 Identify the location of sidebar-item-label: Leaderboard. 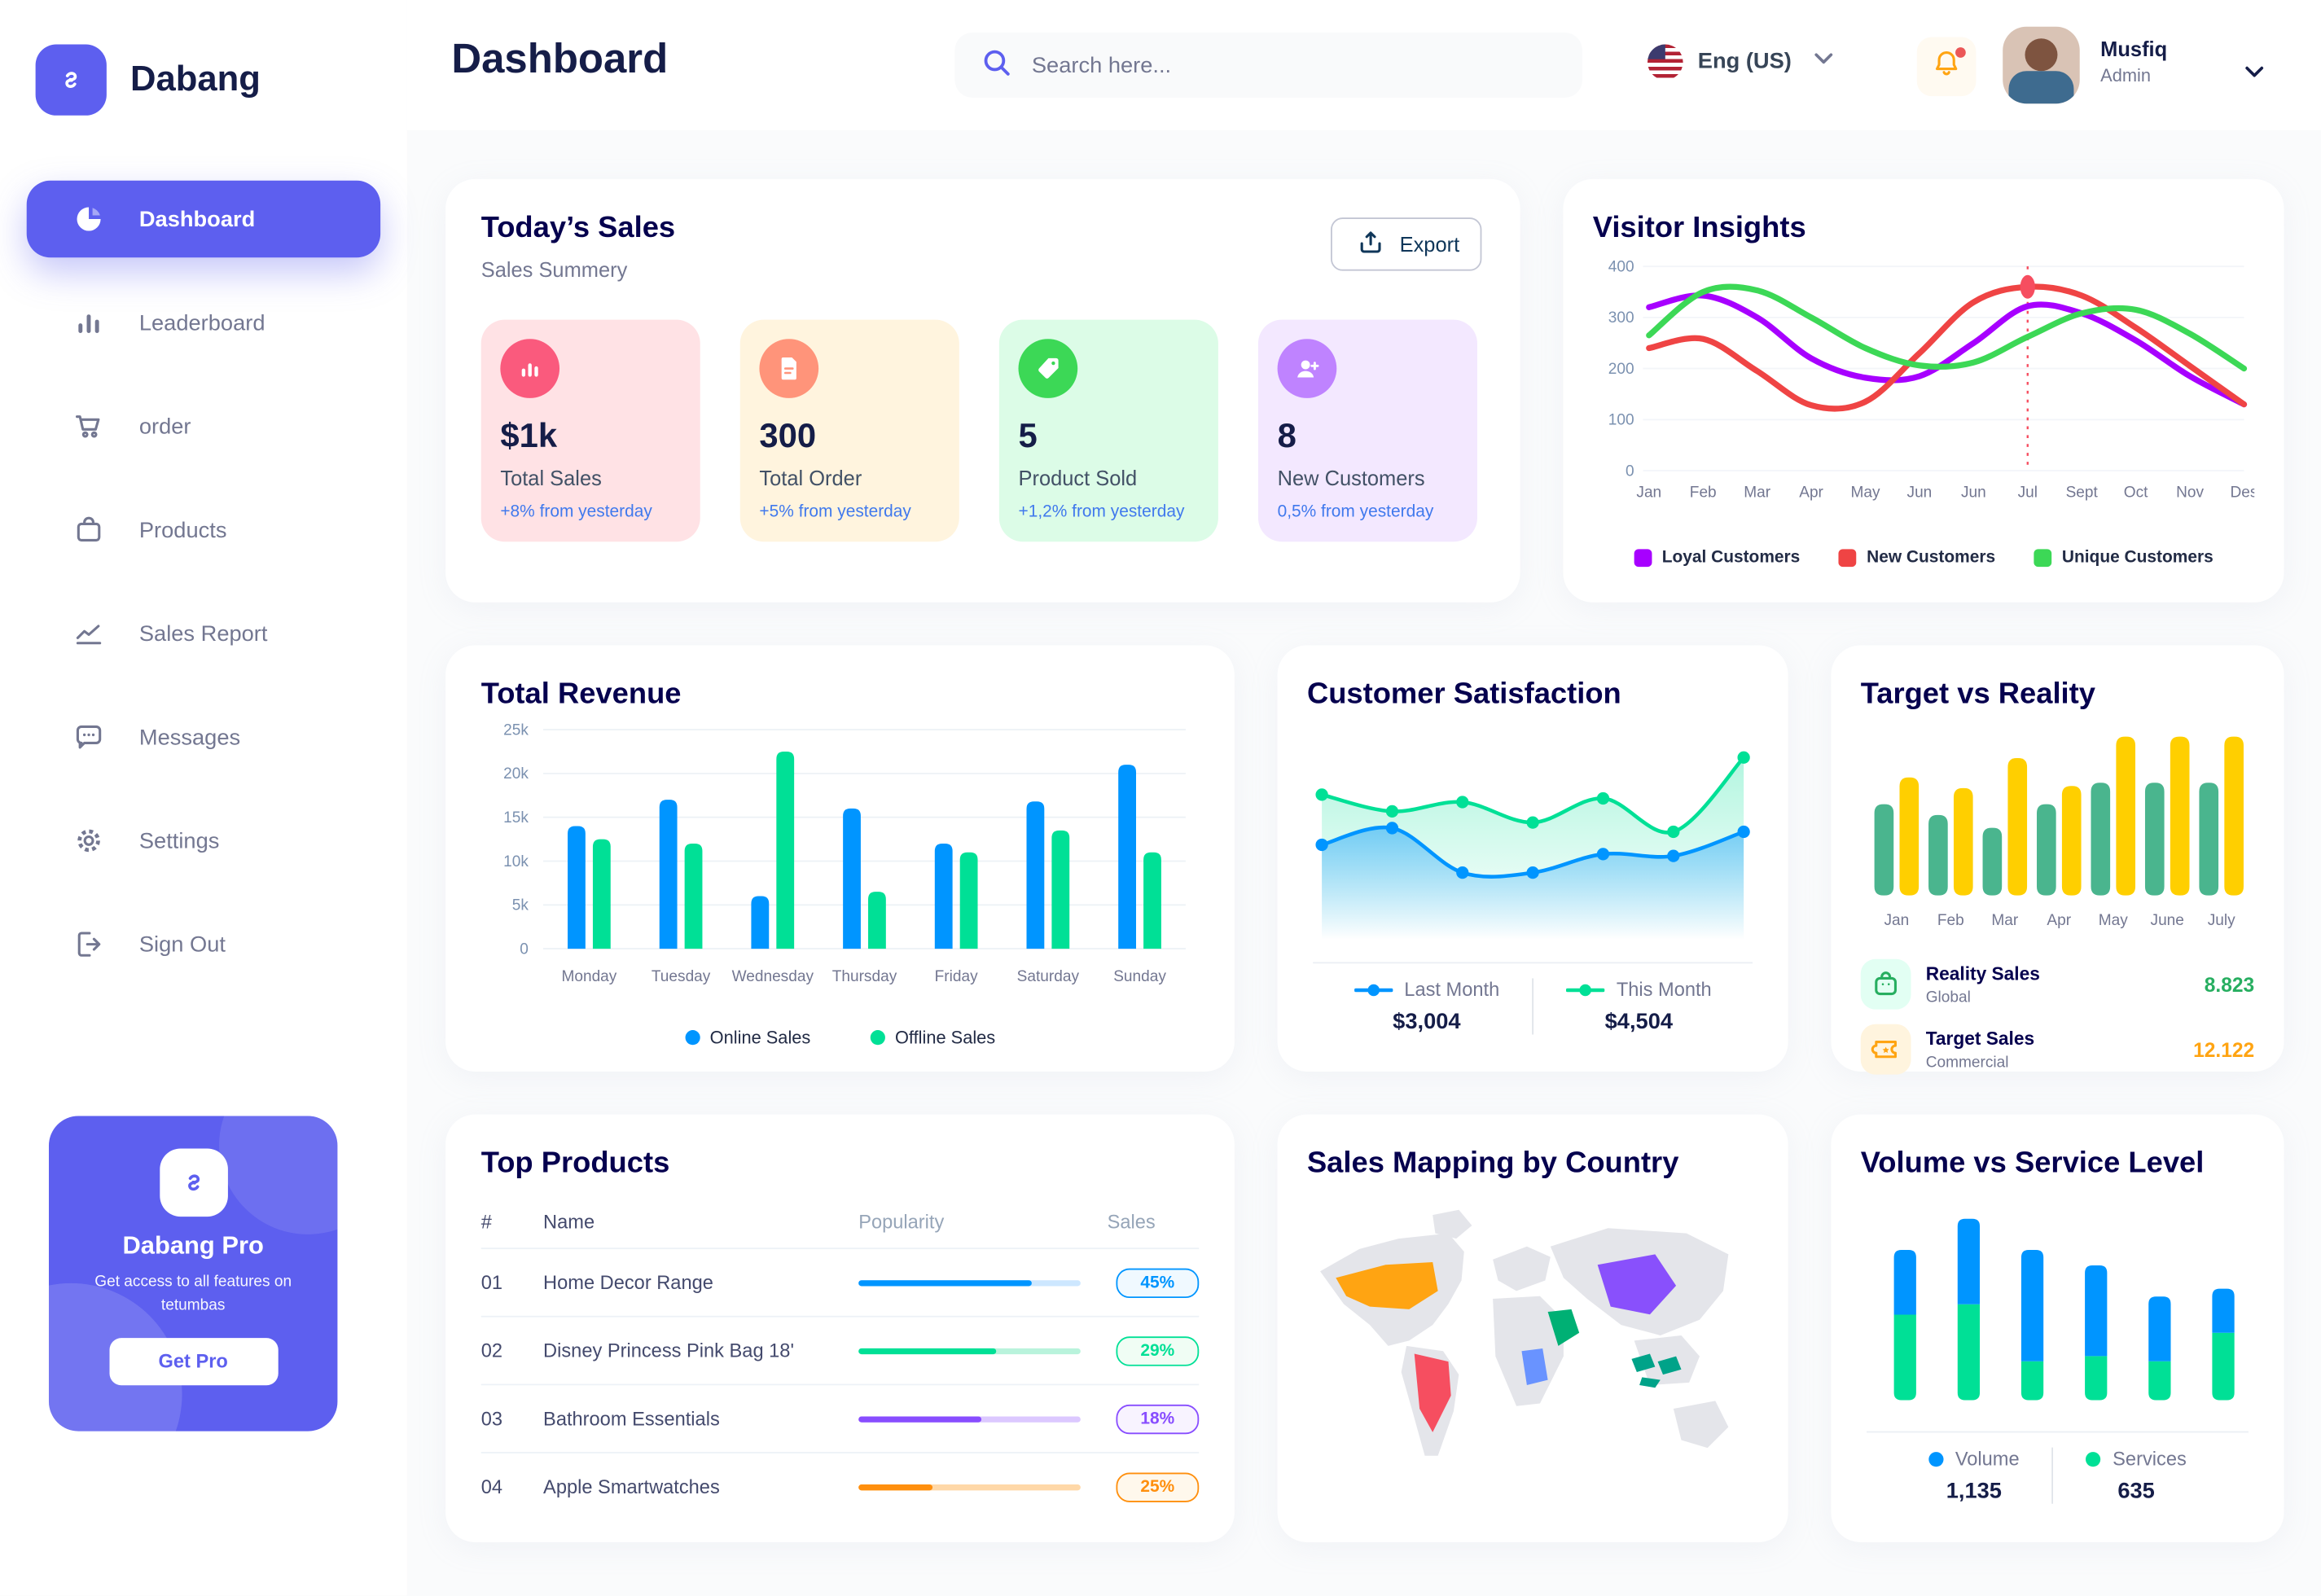
(201, 322).